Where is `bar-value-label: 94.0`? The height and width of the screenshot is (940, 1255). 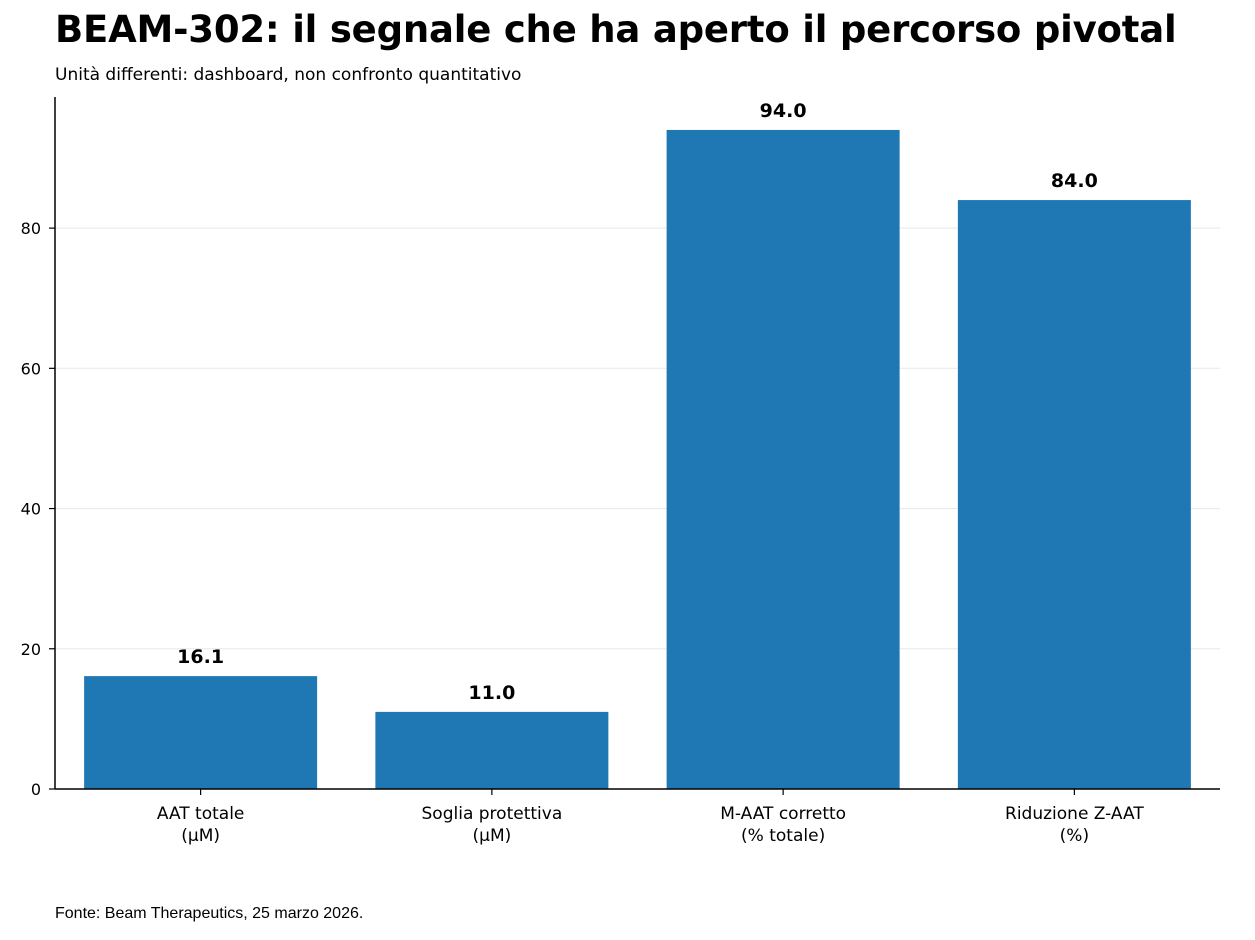
bar-value-label: 94.0 is located at coordinates (783, 111).